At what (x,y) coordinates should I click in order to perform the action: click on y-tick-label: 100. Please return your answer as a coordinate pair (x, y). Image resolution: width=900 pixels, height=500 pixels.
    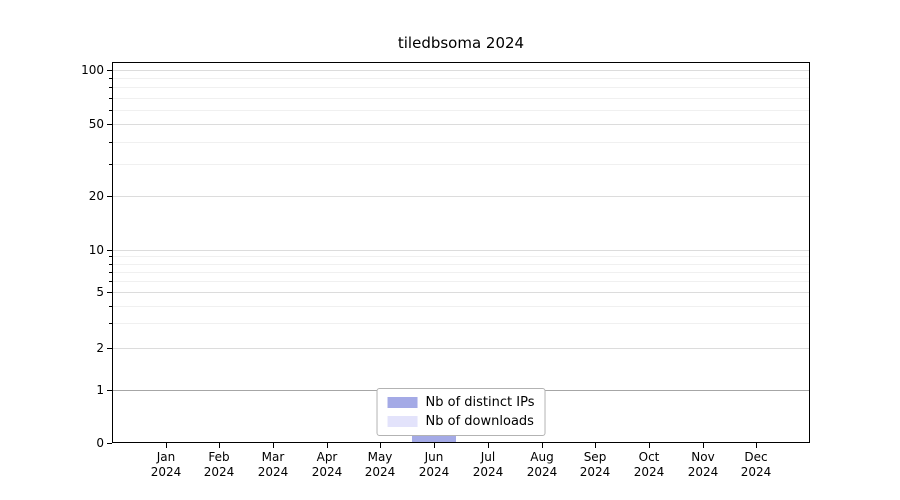
    Looking at the image, I should click on (92, 70).